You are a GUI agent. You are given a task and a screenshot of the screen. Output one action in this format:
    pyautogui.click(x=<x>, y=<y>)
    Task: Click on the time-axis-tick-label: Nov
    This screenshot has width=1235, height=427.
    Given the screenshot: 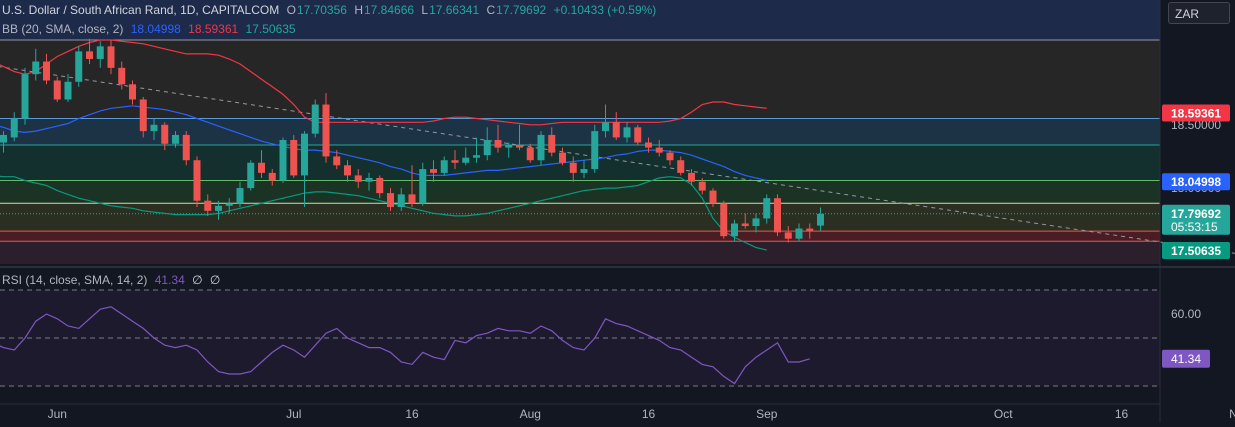 What is the action you would take?
    pyautogui.click(x=1232, y=414)
    